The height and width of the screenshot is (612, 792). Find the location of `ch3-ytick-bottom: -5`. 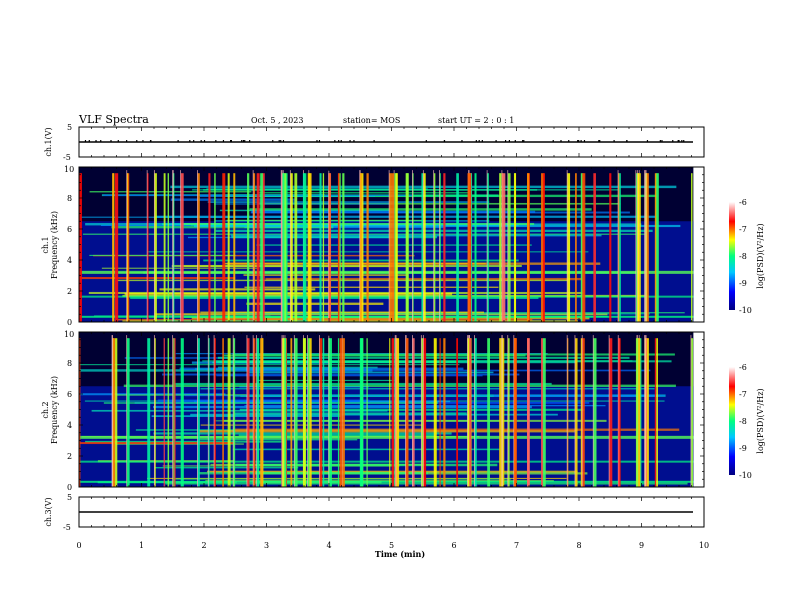

ch3-ytick-bottom: -5 is located at coordinates (67, 527).